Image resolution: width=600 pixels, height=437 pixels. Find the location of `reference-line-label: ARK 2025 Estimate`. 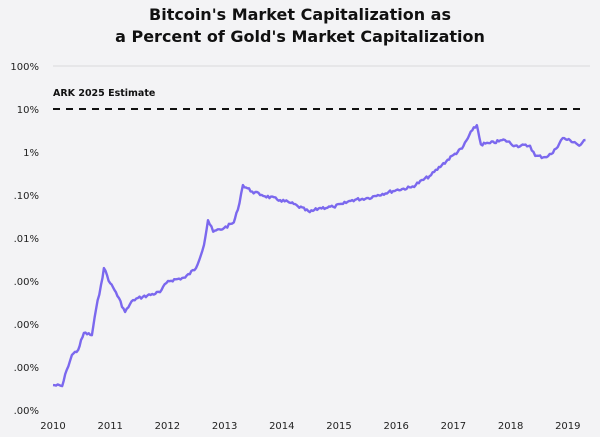

reference-line-label: ARK 2025 Estimate is located at coordinates (104, 93).